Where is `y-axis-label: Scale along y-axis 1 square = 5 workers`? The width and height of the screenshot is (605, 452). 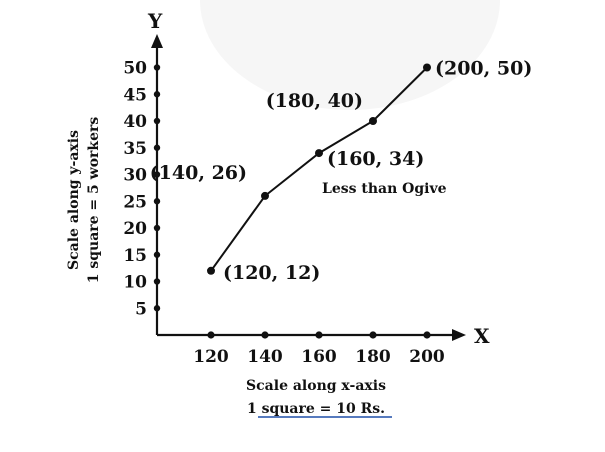 y-axis-label: Scale along y-axis 1 square = 5 workers is located at coordinates (84, 200).